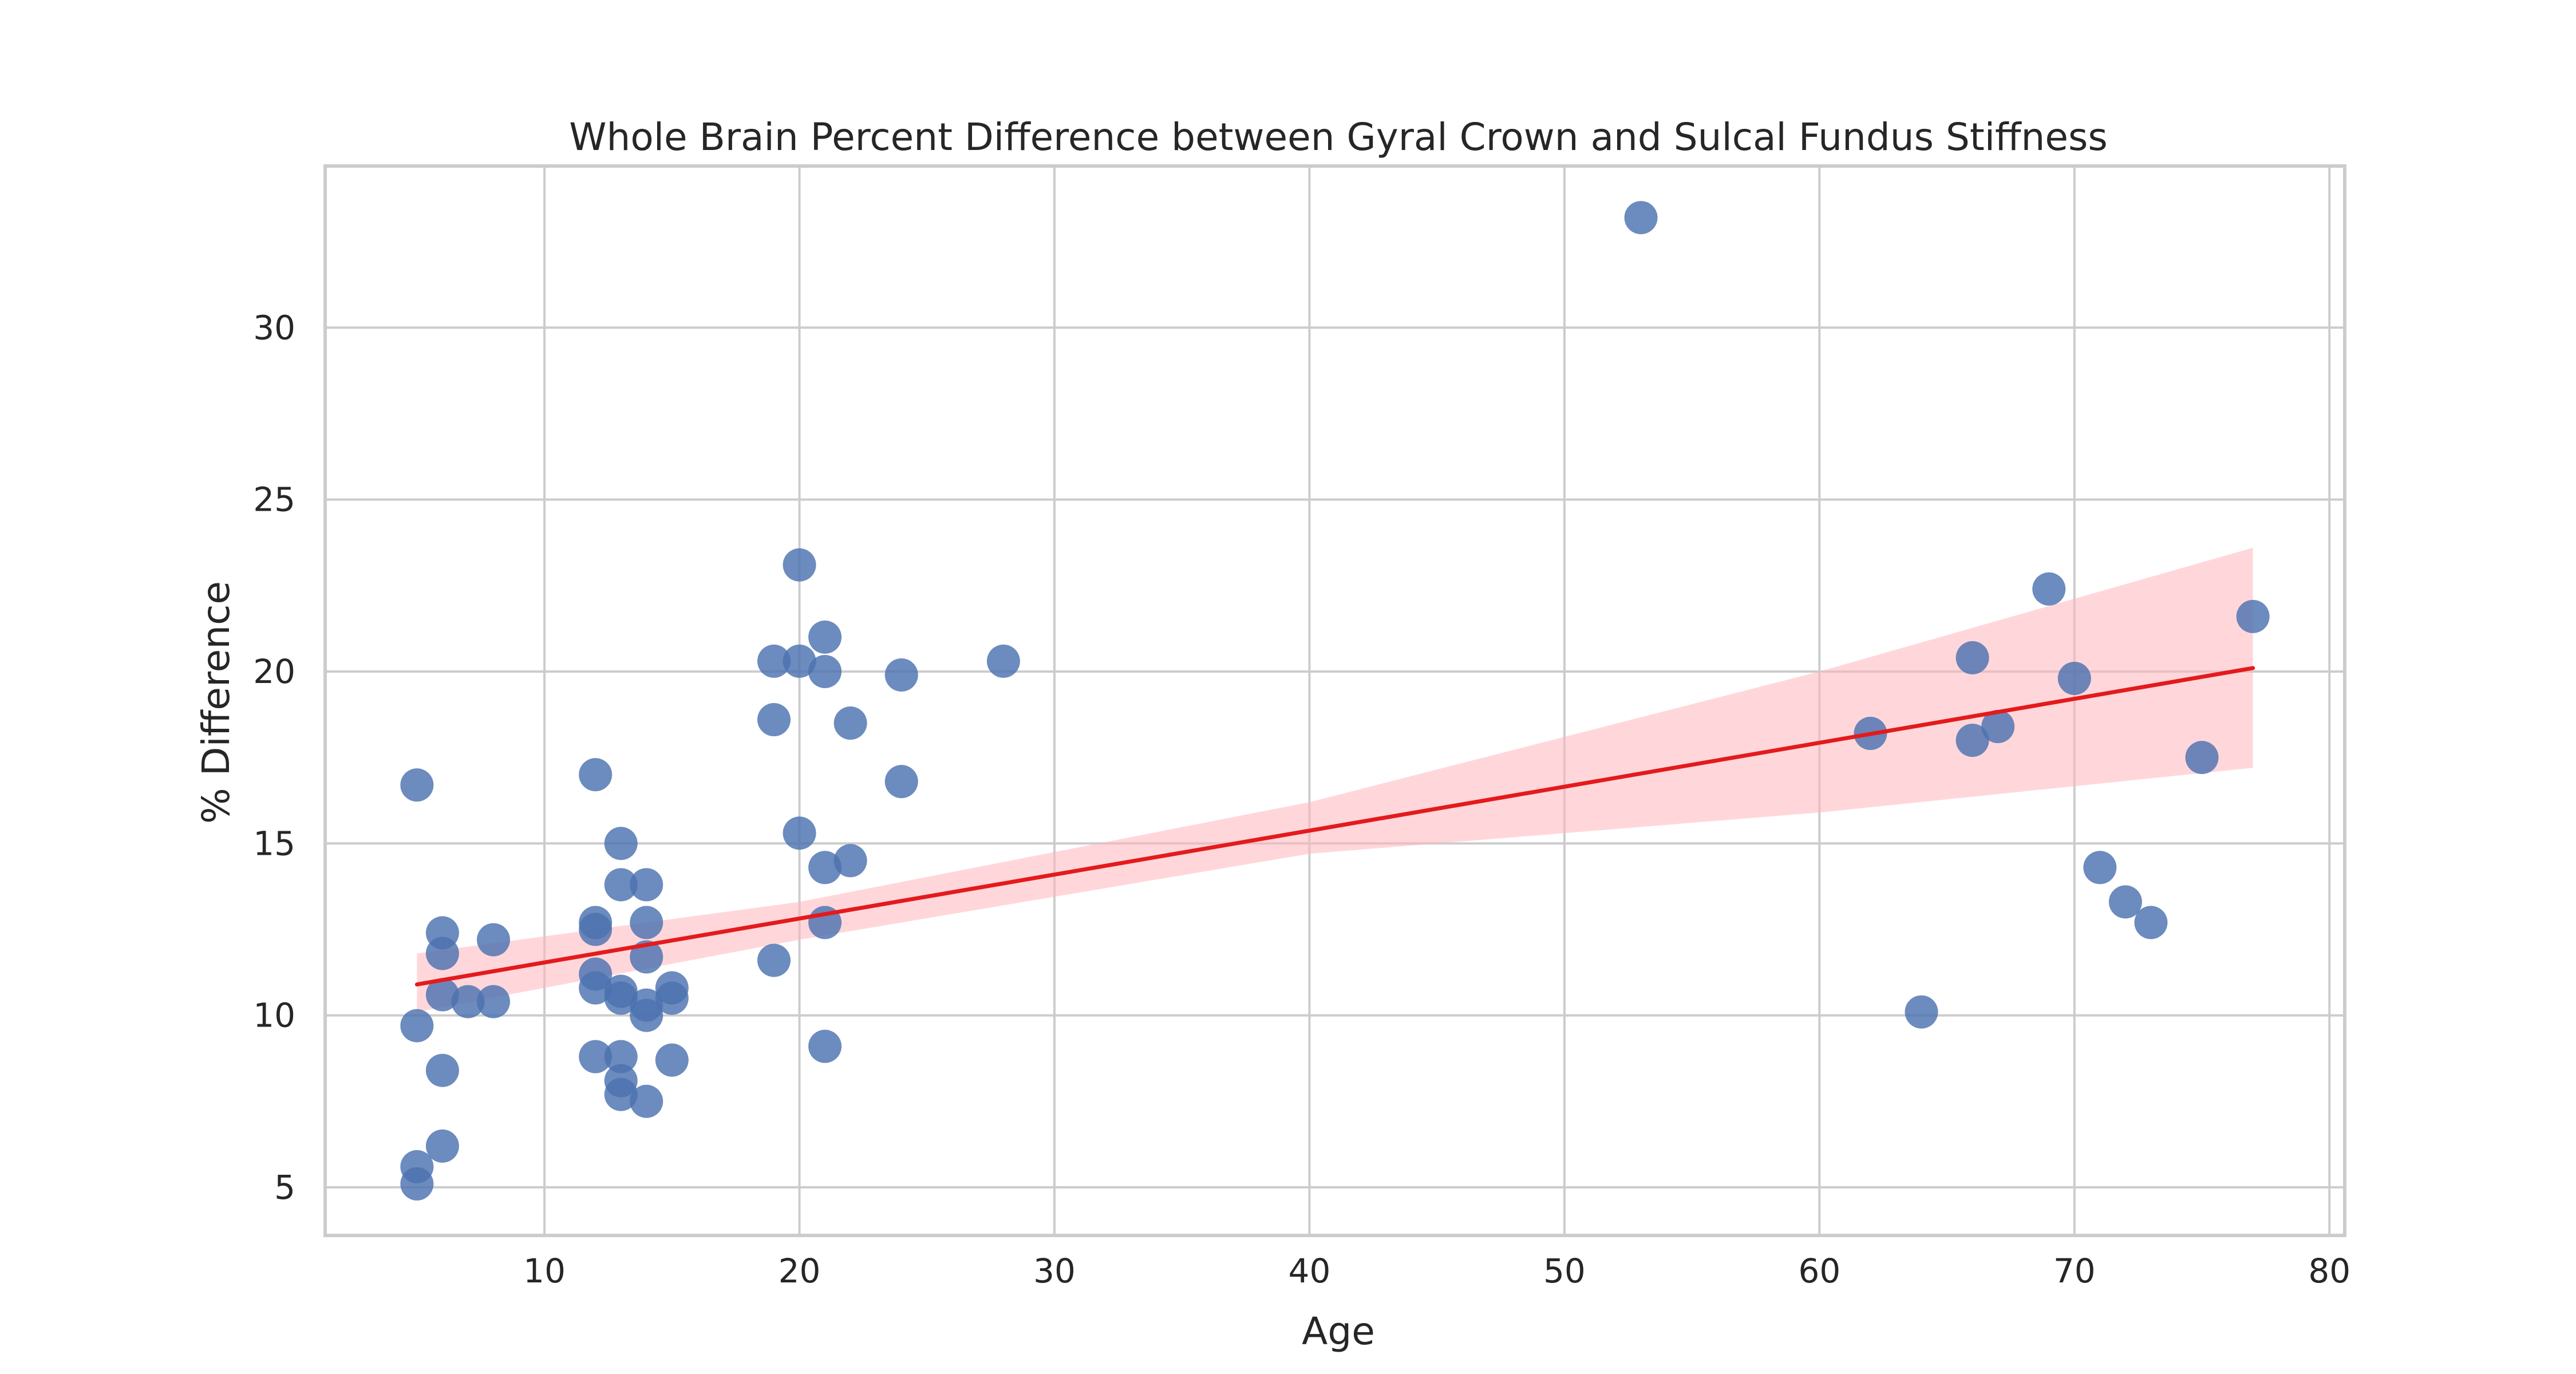 The width and height of the screenshot is (2576, 1374). What do you see at coordinates (1054, 1270) in the screenshot?
I see `x-tick-label: 30` at bounding box center [1054, 1270].